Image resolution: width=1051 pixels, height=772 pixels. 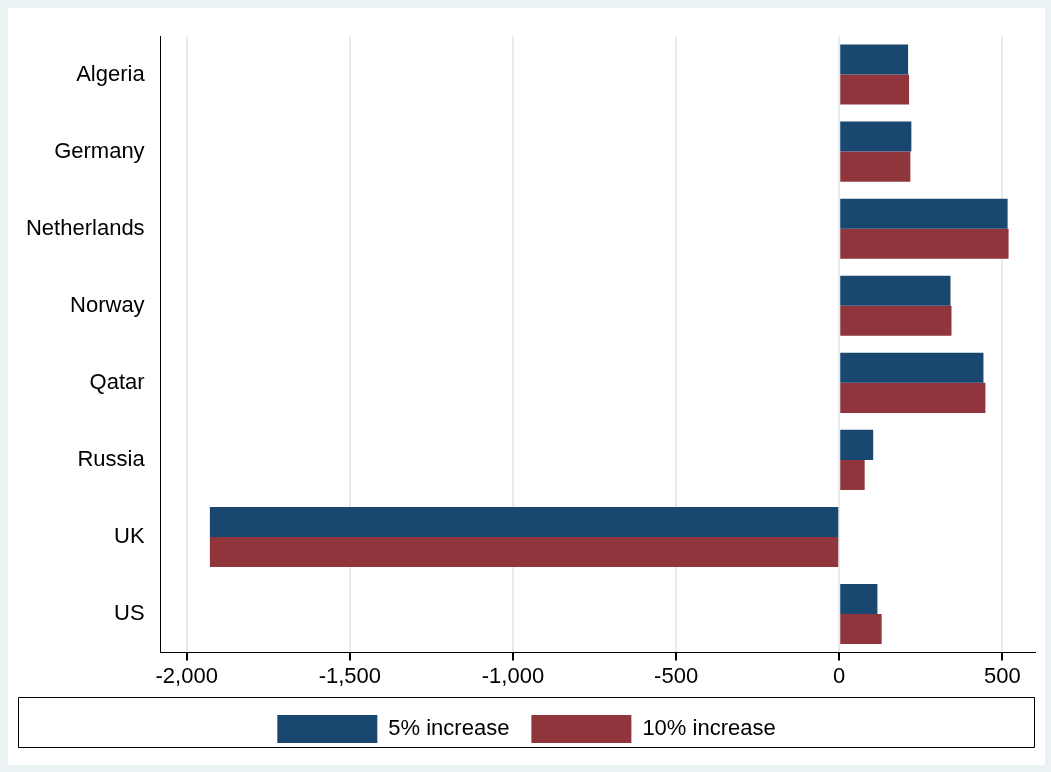 What do you see at coordinates (513, 675) in the screenshot?
I see `x-tick-label: -1,000` at bounding box center [513, 675].